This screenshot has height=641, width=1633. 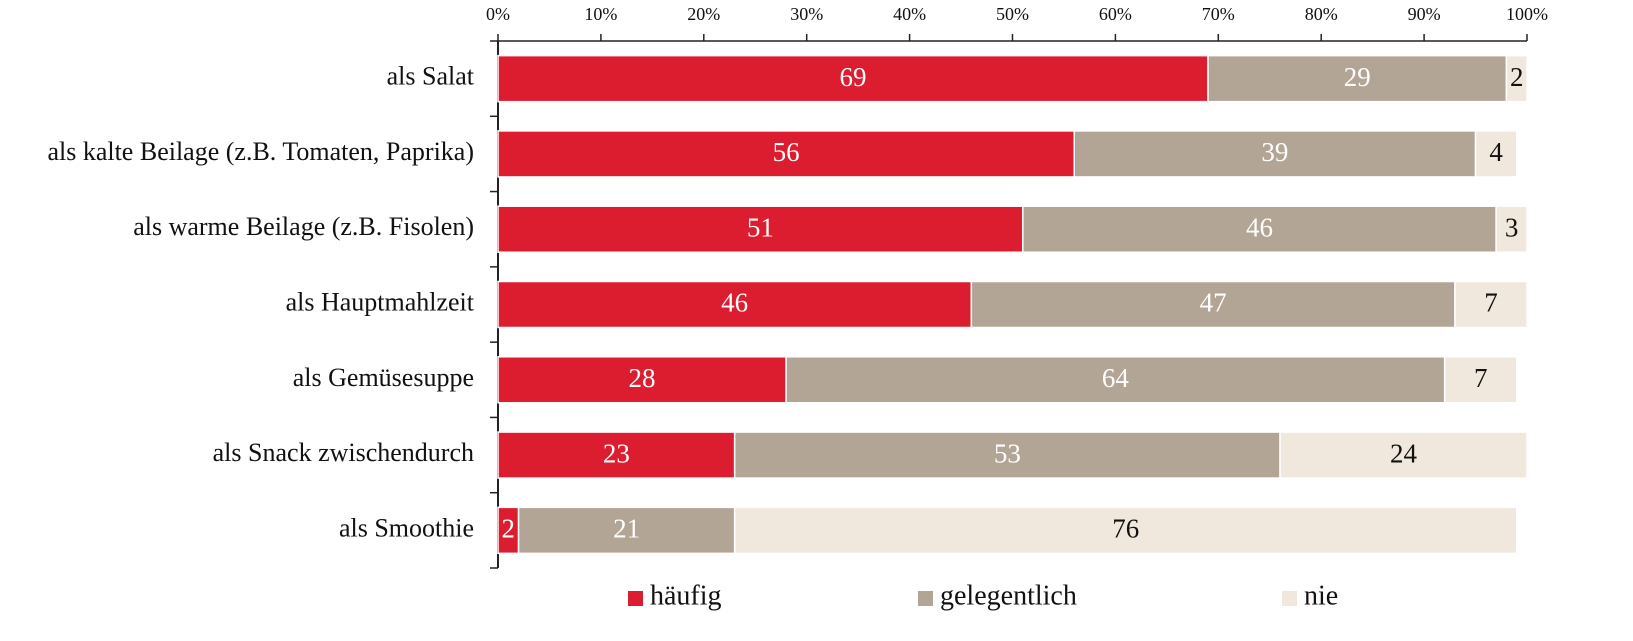 What do you see at coordinates (1357, 77) in the screenshot?
I see `value-label: 29` at bounding box center [1357, 77].